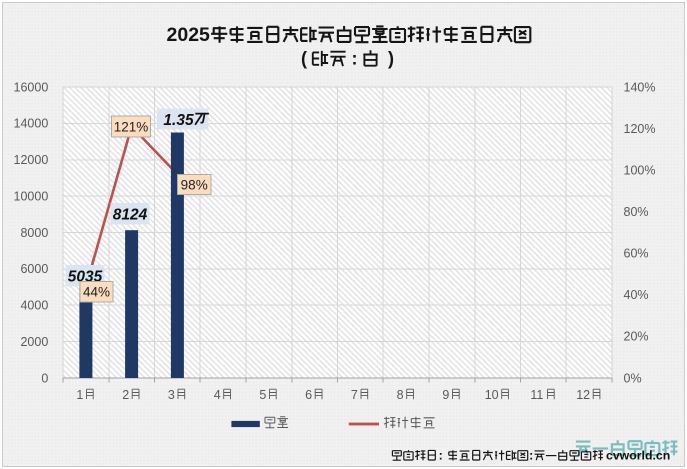 The width and height of the screenshot is (687, 469). Describe the element at coordinates (492, 395) in the screenshot. I see `svg-text: 10` at that location.